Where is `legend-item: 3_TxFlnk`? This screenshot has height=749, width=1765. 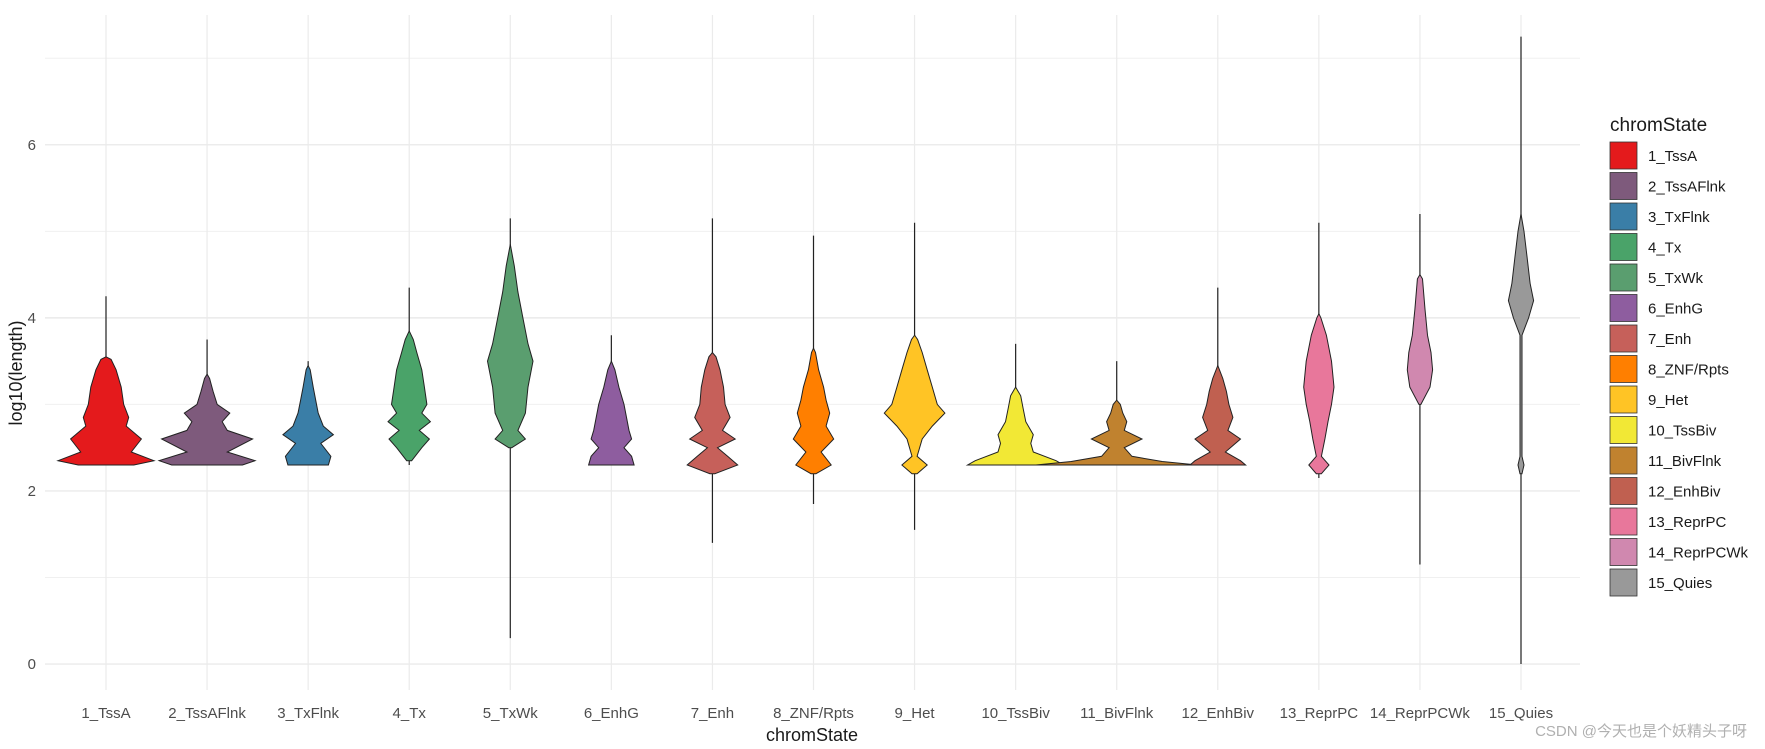 legend-item: 3_TxFlnk is located at coordinates (1659, 216).